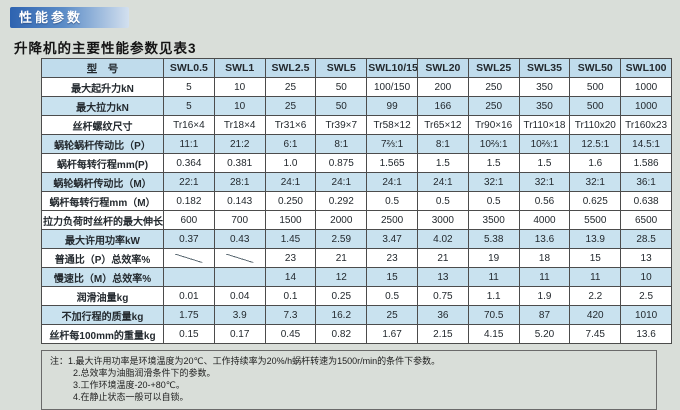 The width and height of the screenshot is (680, 410). I want to click on cell-value: Tr65×12, so click(442, 125).